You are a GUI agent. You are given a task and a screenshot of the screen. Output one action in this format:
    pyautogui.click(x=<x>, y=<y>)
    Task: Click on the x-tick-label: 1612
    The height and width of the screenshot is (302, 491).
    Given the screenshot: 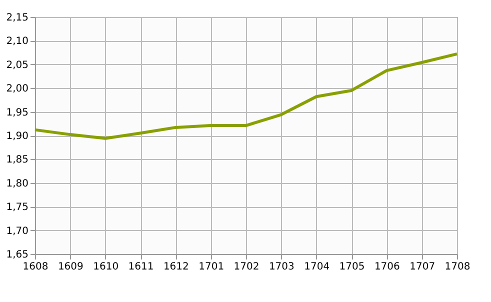 What is the action you would take?
    pyautogui.click(x=176, y=267)
    